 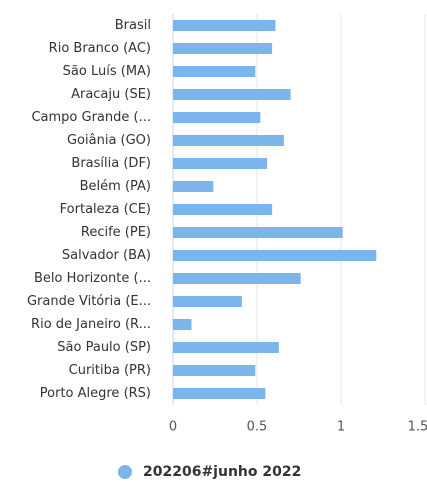 What do you see at coordinates (125, 472) in the screenshot?
I see `legend-marker` at bounding box center [125, 472].